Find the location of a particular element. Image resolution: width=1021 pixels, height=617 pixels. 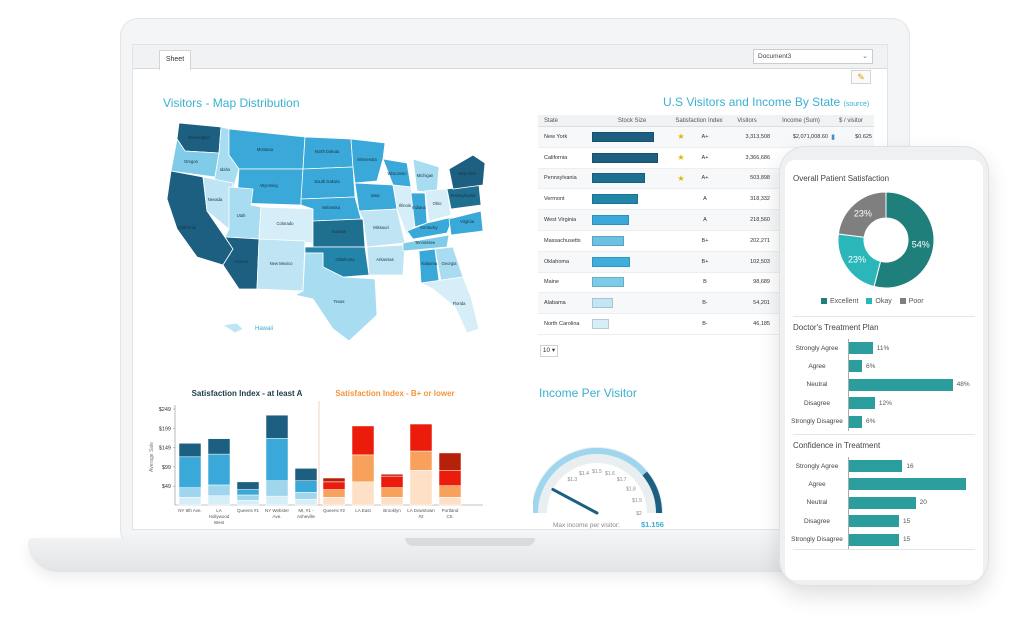

legend-item-okay: Okay is located at coordinates (879, 304).